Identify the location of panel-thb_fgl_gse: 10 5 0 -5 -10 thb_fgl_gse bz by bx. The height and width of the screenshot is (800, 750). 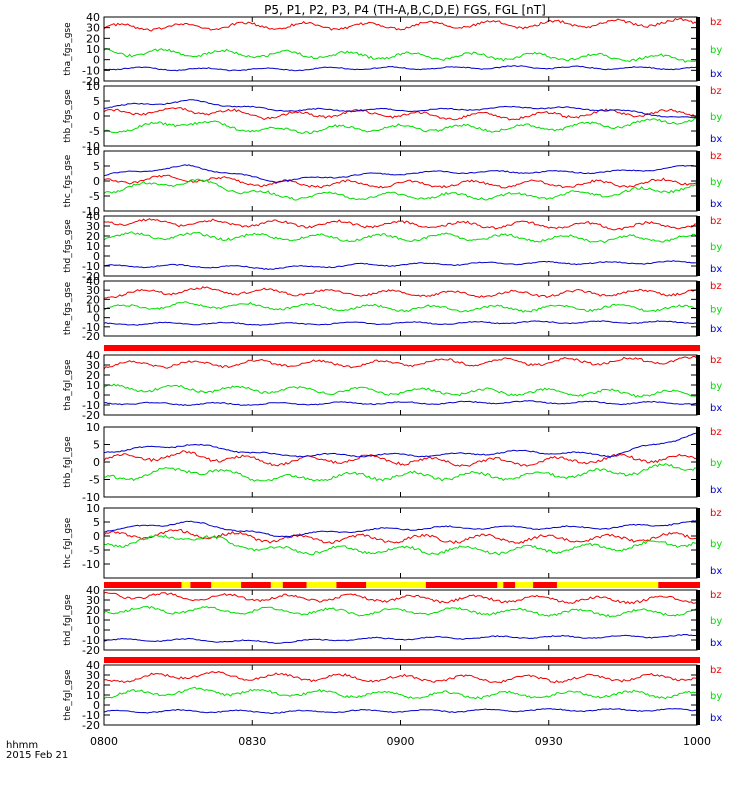
(392, 462).